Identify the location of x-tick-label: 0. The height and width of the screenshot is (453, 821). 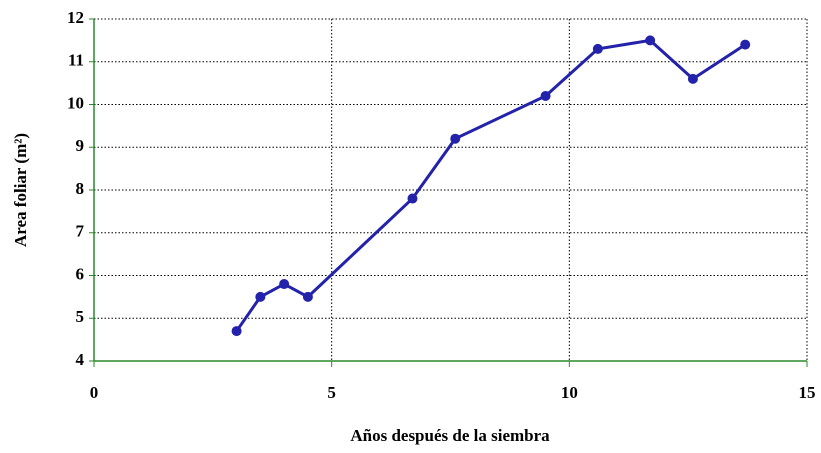
(94, 392).